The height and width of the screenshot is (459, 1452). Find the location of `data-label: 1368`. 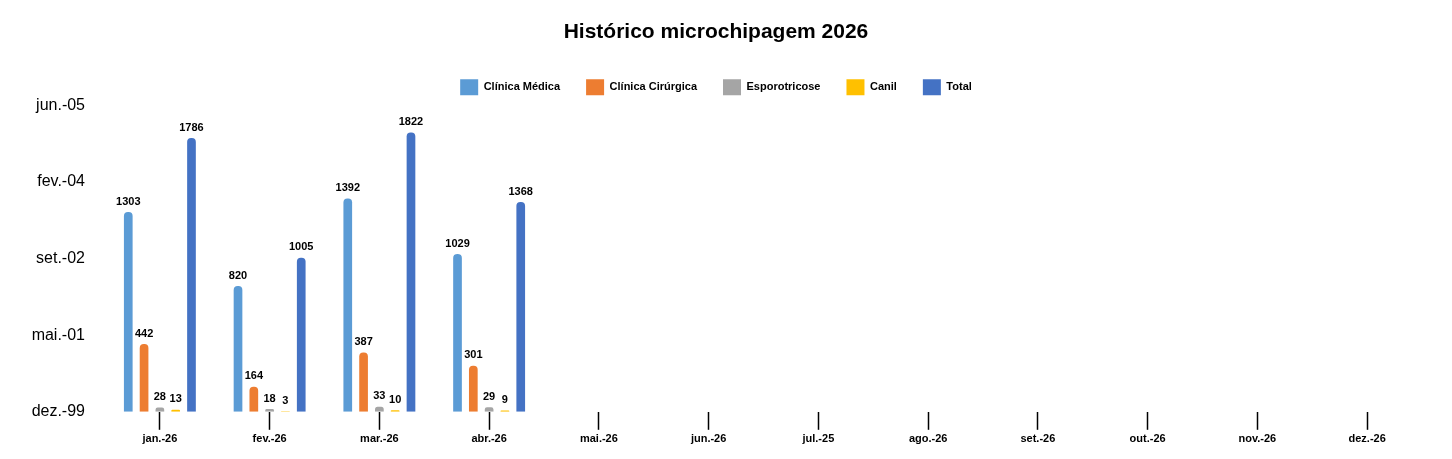

data-label: 1368 is located at coordinates (520, 190).